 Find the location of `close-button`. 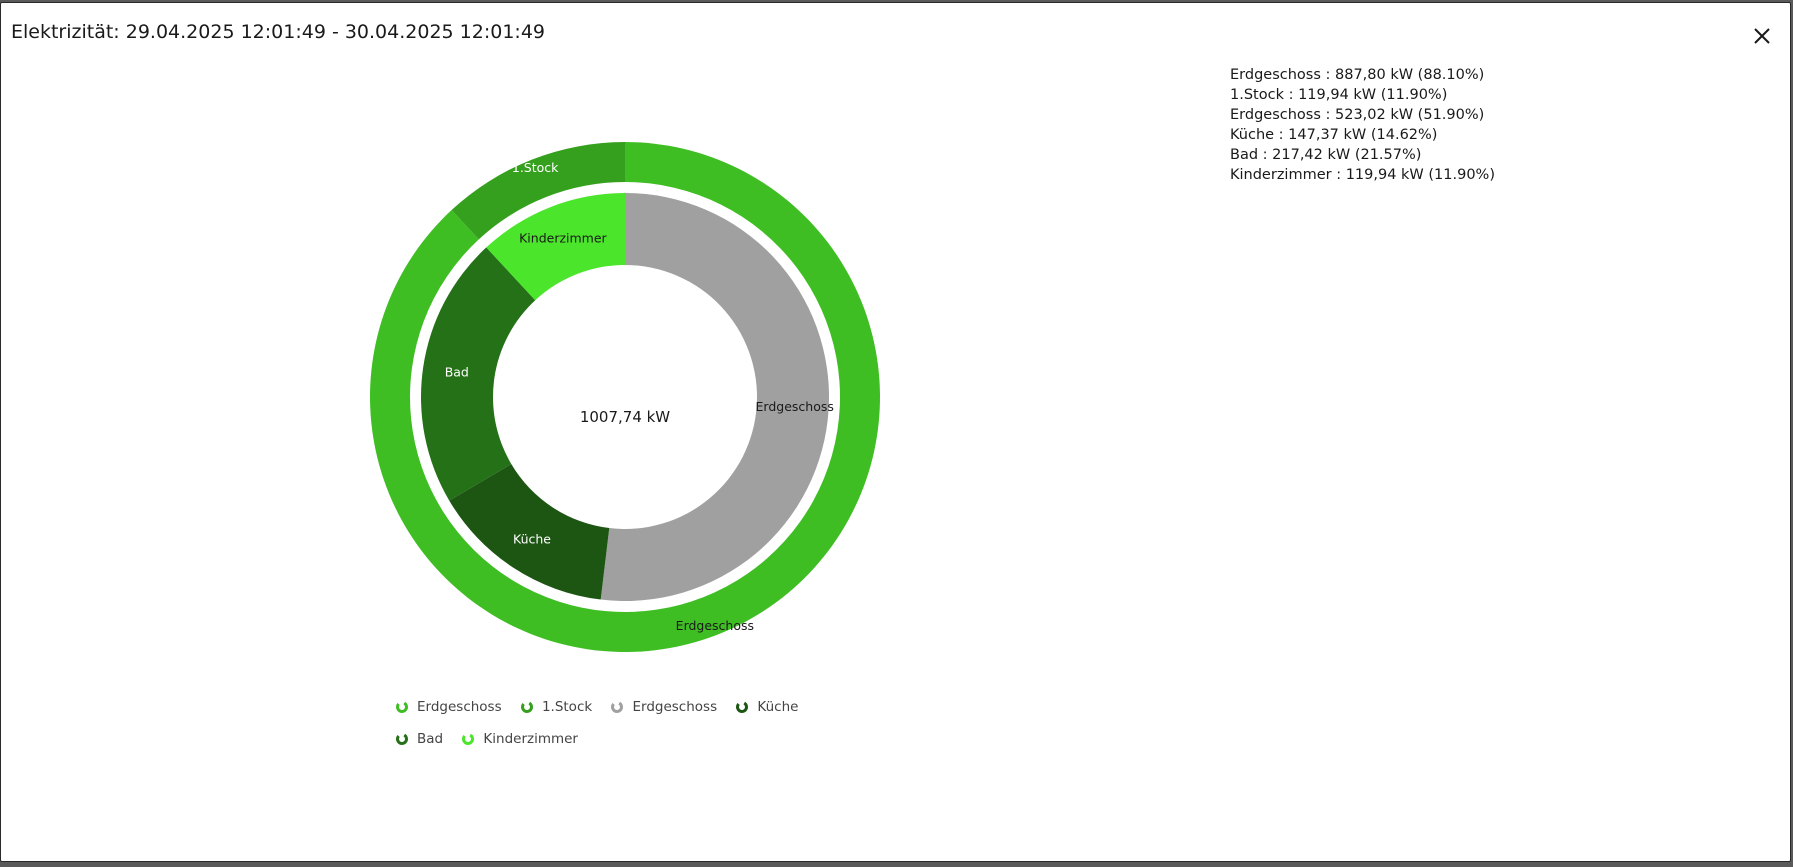

close-button is located at coordinates (1762, 36).